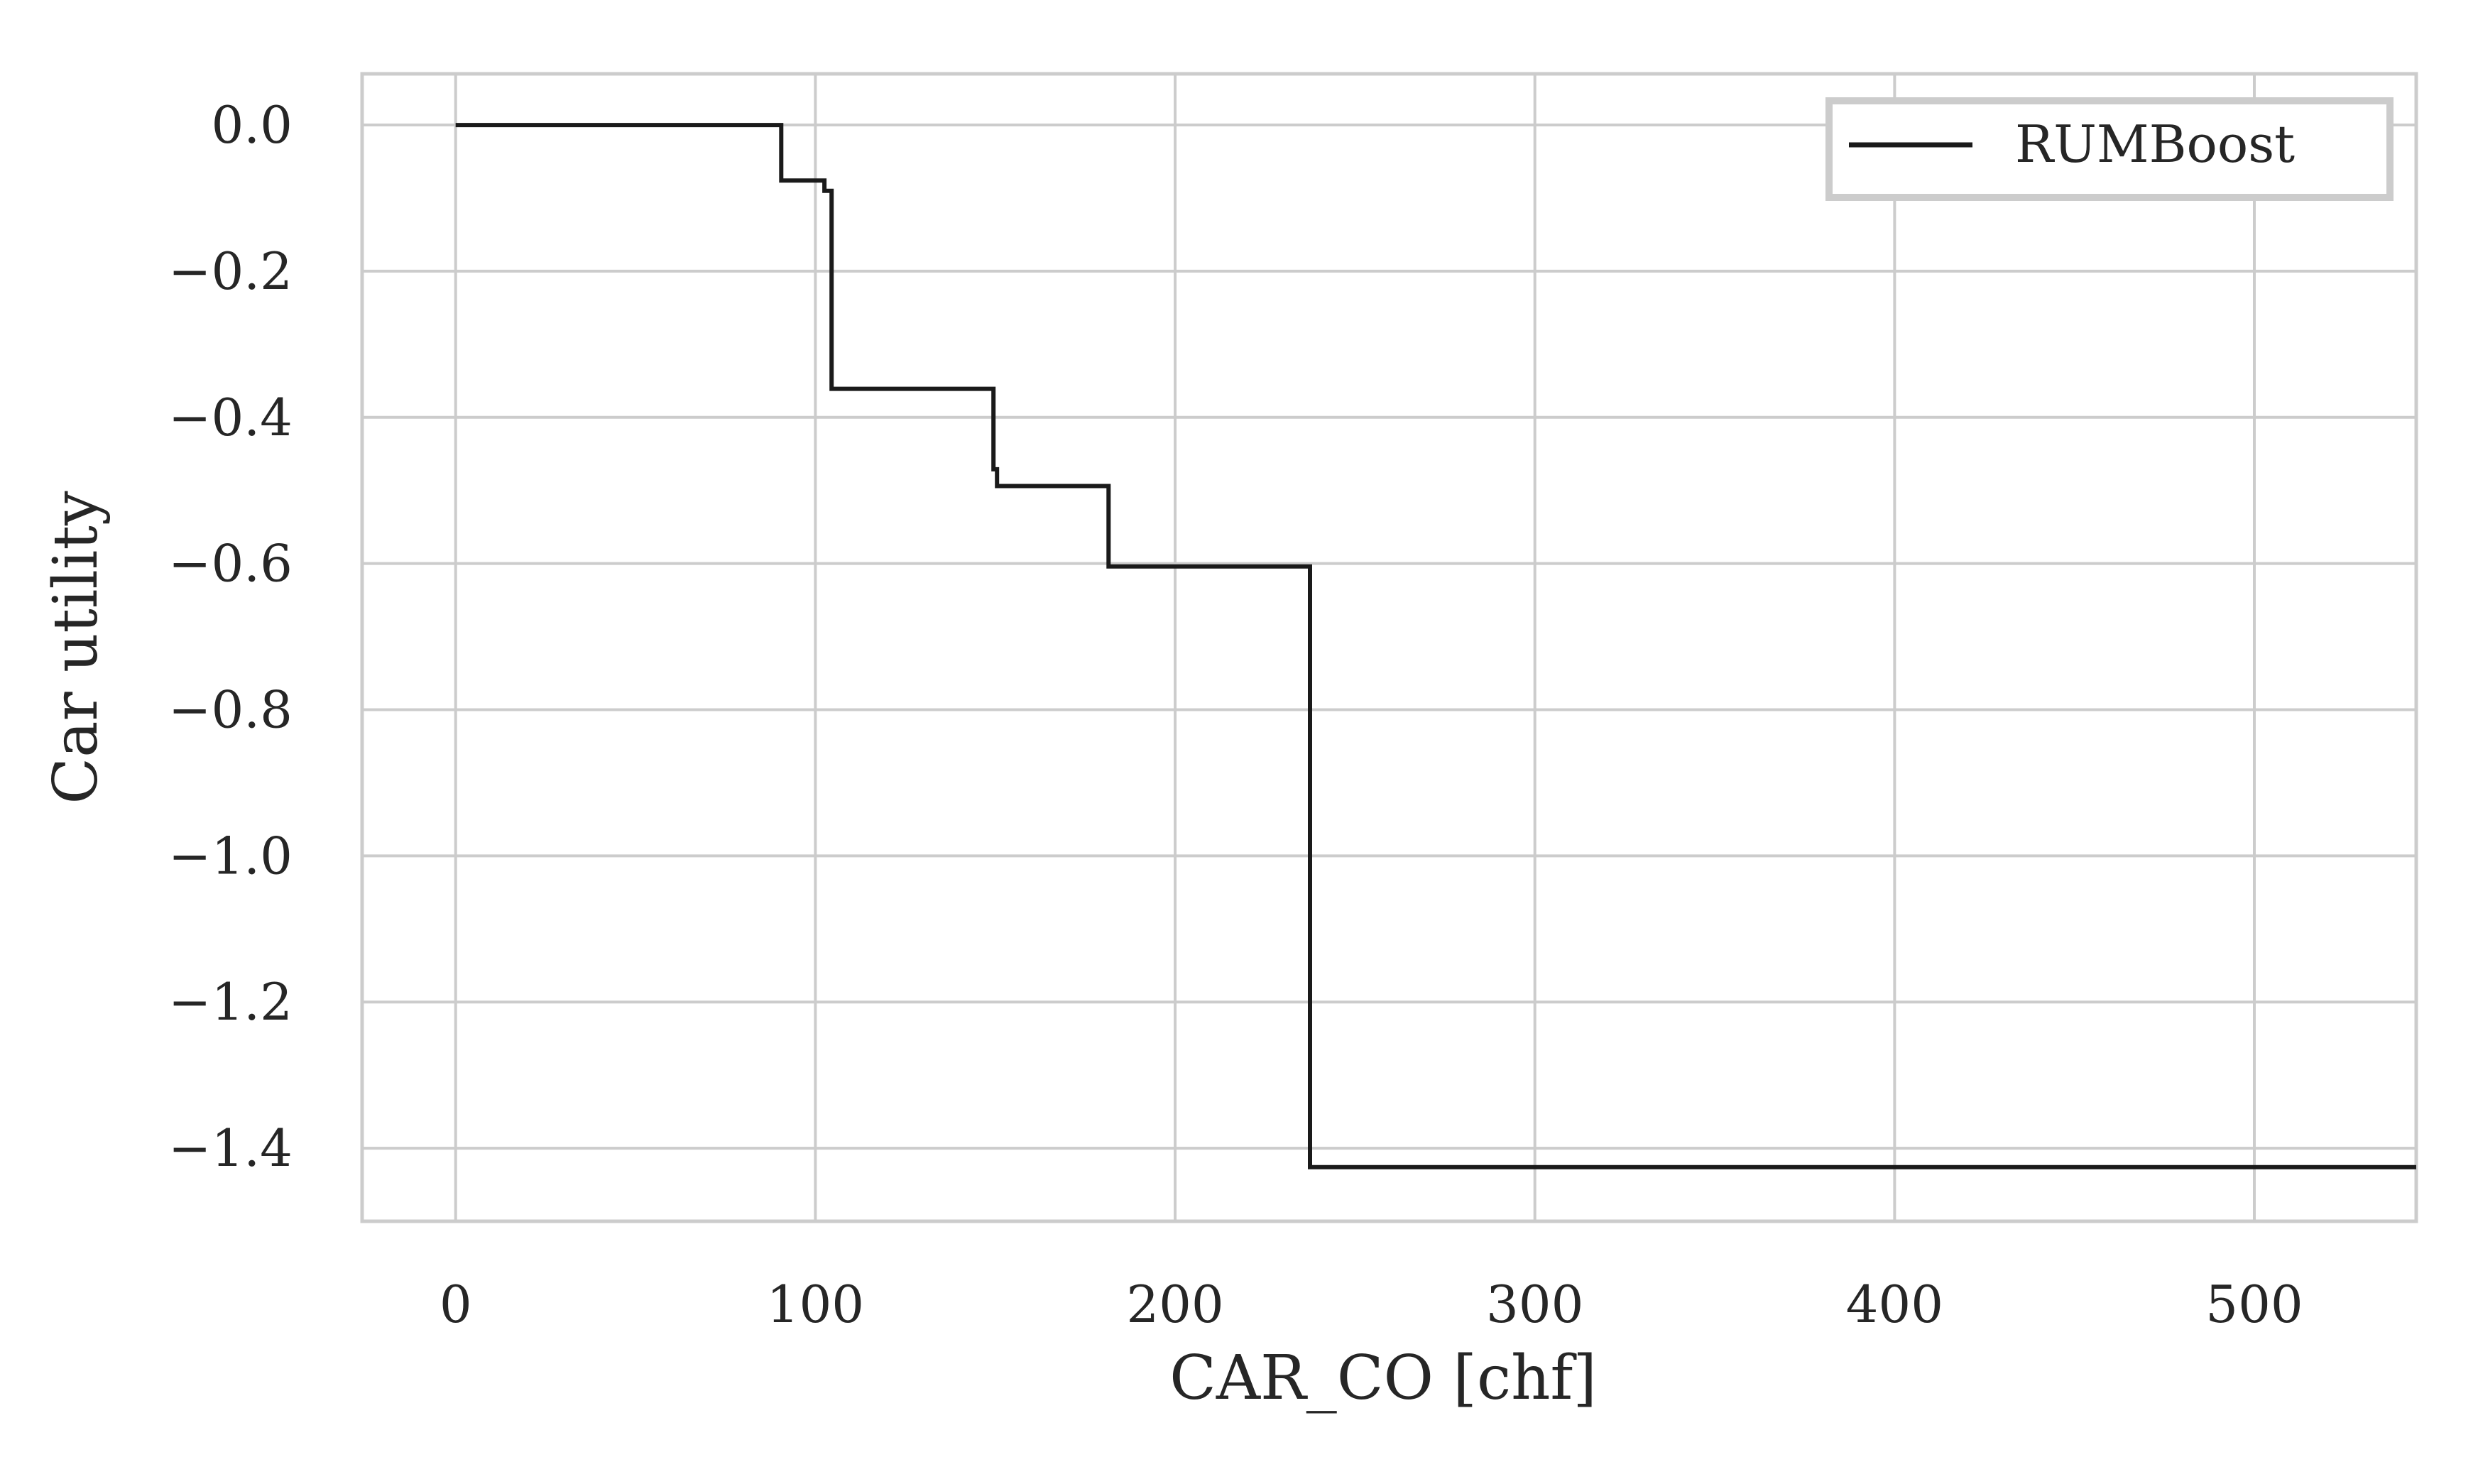 The image size is (2478, 1484). I want to click on y-axis-label: Car utility, so click(75, 647).